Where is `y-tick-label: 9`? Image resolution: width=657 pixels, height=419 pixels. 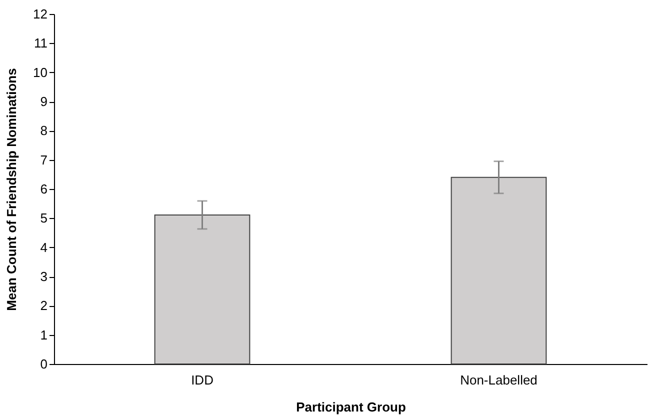 y-tick-label: 9 is located at coordinates (44, 101).